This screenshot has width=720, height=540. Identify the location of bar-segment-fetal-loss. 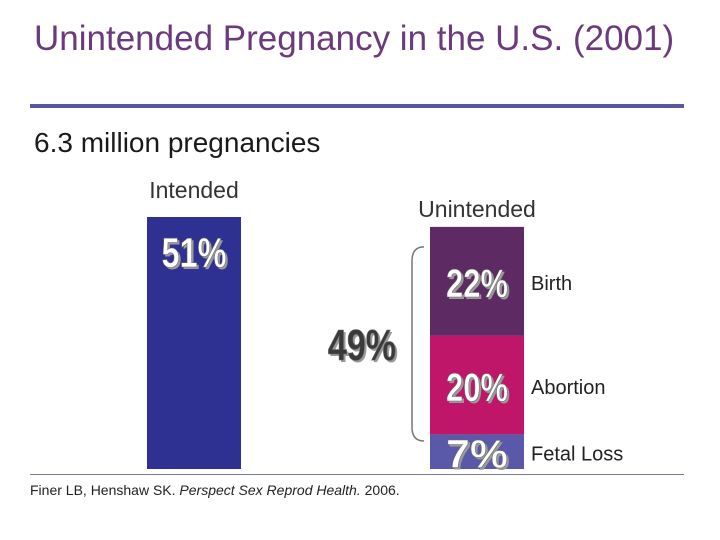
(477, 451).